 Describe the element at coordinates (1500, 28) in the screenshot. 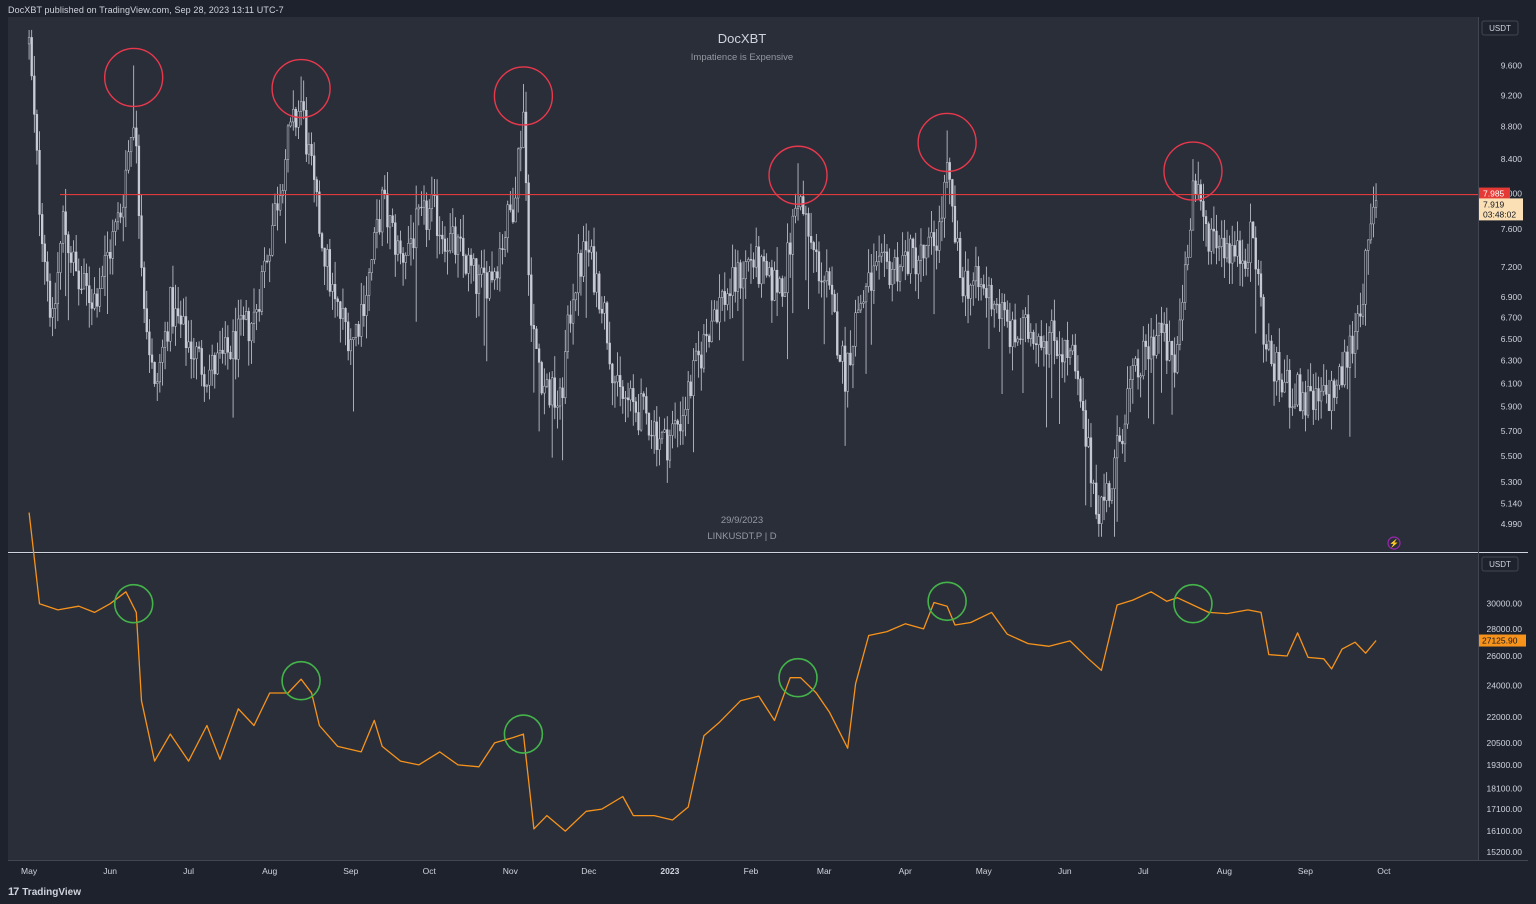

I see `currency-badge-top` at that location.